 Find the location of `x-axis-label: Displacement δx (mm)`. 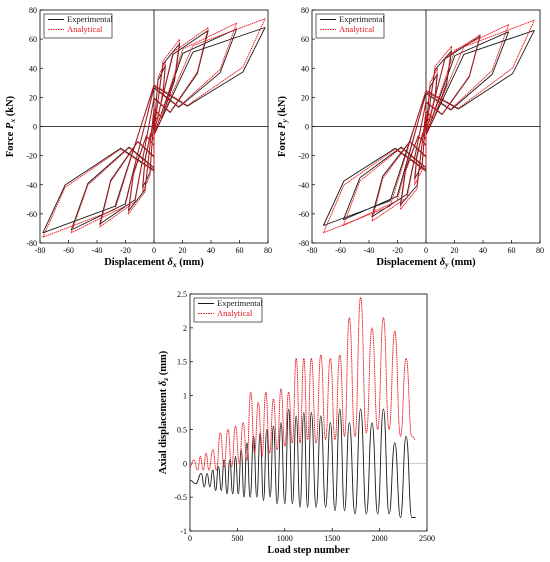

x-axis-label: Displacement δx (mm) is located at coordinates (154, 263).